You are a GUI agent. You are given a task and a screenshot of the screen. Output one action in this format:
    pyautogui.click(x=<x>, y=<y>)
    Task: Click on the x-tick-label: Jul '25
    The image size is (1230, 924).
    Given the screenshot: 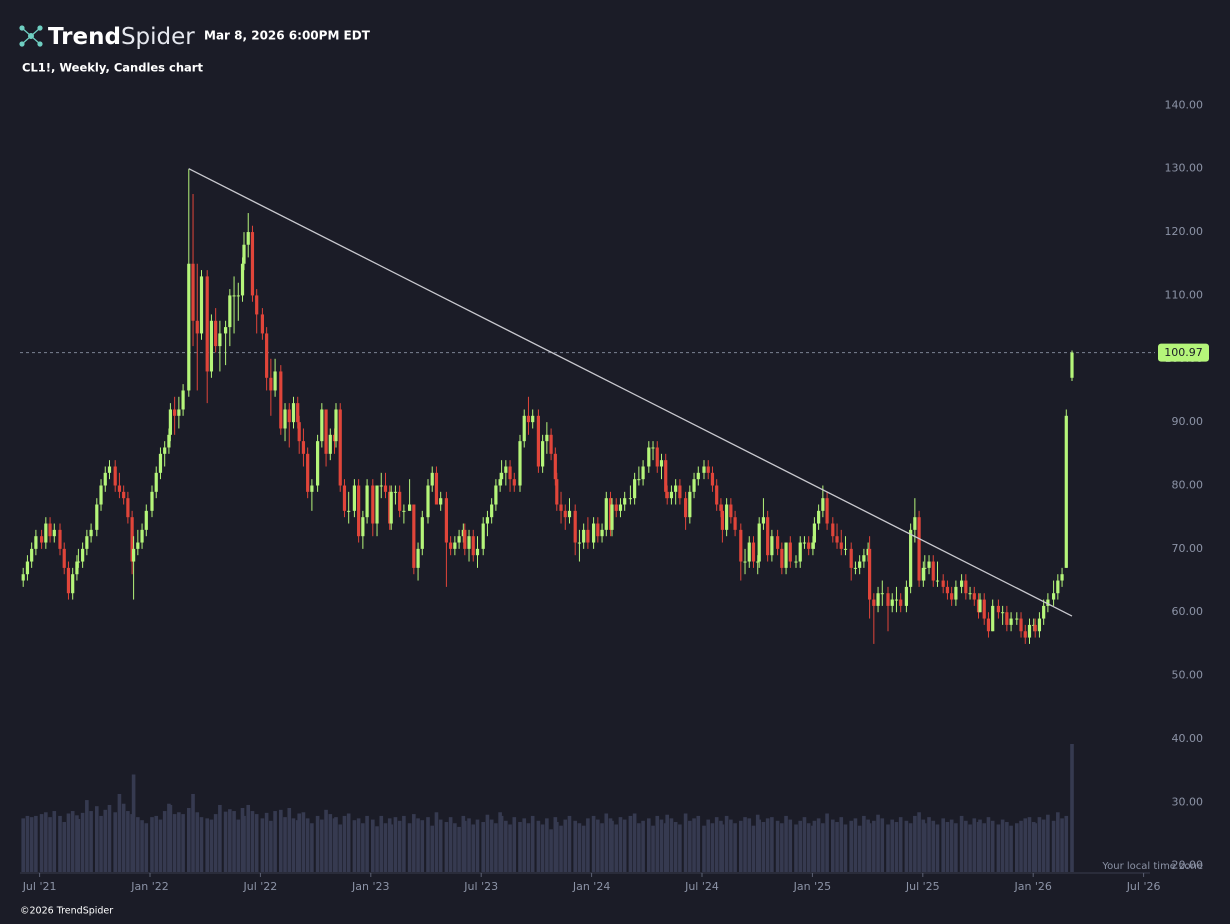 What is the action you would take?
    pyautogui.click(x=922, y=886)
    